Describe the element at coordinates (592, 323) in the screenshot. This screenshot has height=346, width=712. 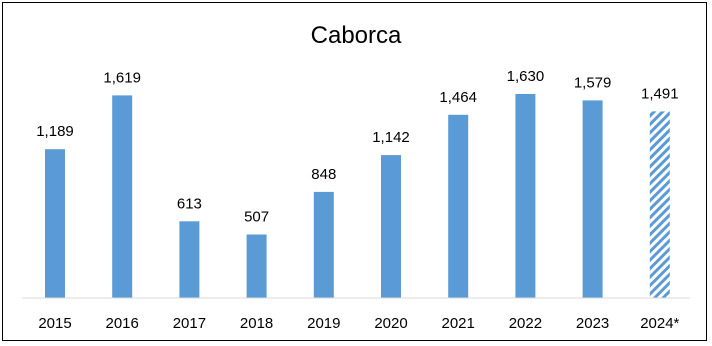
I see `x-tick-label-2023: 2023` at that location.